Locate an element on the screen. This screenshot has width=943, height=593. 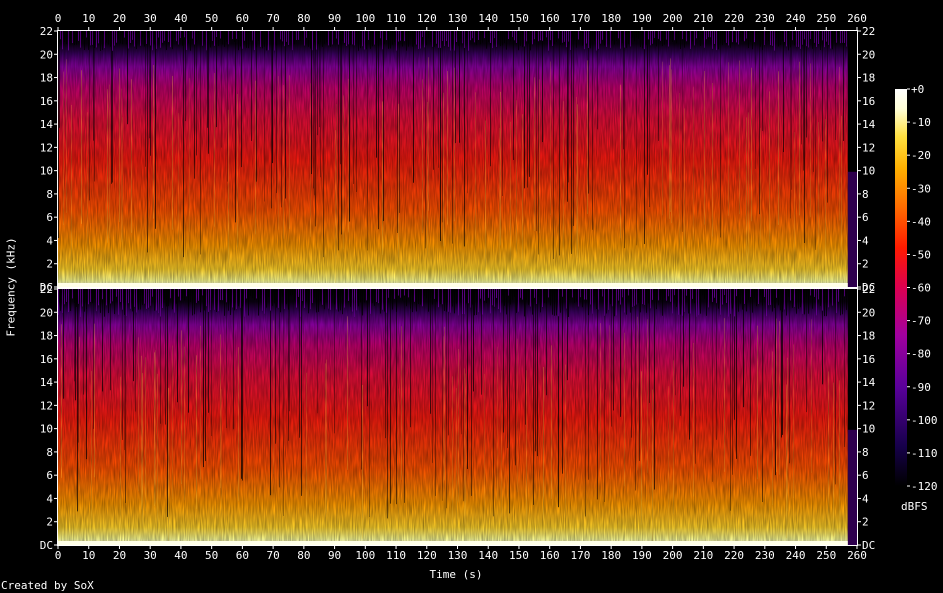
x-tick-label: 170 is located at coordinates (580, 555).